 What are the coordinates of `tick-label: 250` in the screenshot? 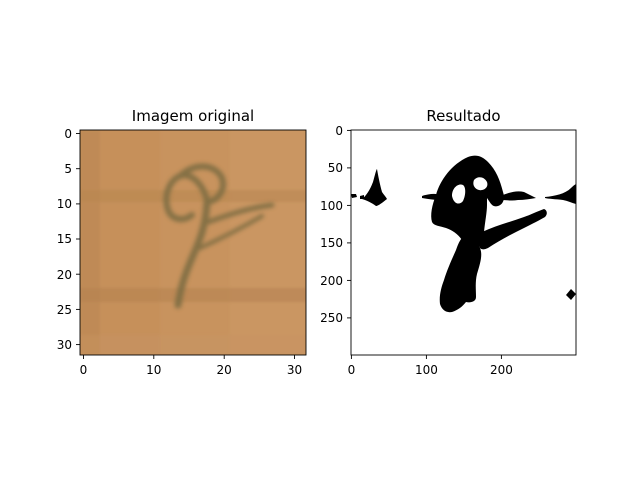 It's located at (331, 318).